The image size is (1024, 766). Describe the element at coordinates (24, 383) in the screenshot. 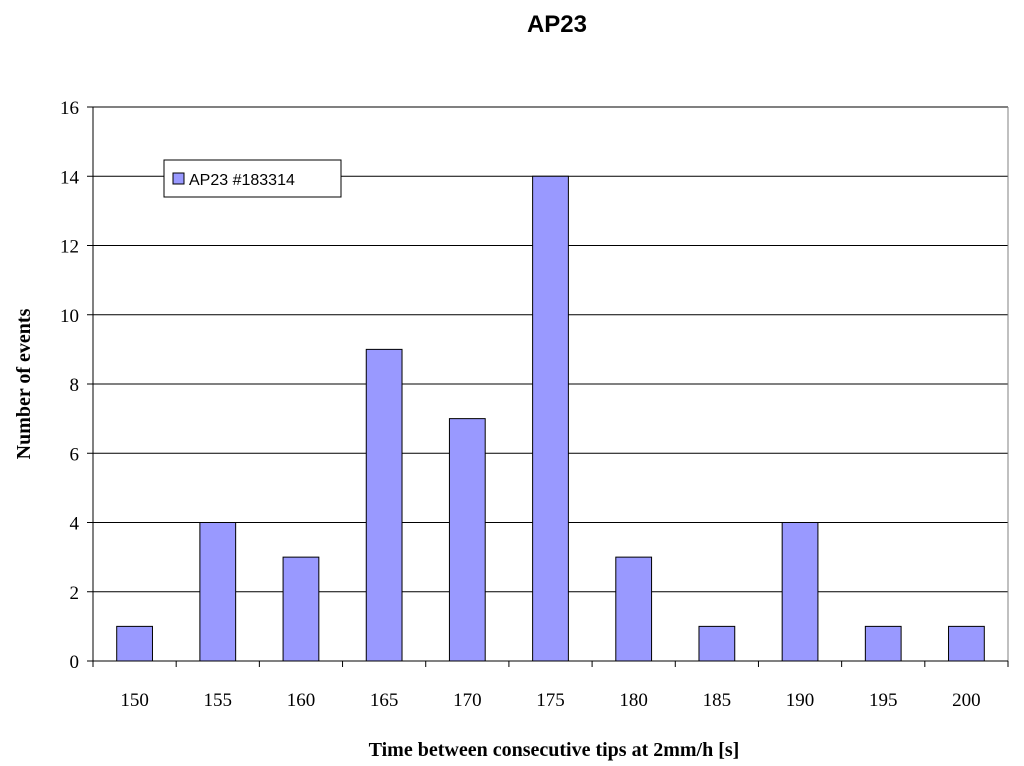

I see `y-axis-label: Number of events` at that location.